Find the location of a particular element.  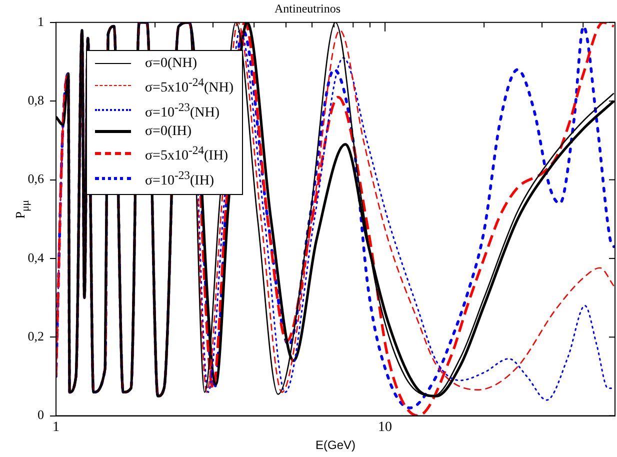

y-tick-label: 0,2 is located at coordinates (36, 336).